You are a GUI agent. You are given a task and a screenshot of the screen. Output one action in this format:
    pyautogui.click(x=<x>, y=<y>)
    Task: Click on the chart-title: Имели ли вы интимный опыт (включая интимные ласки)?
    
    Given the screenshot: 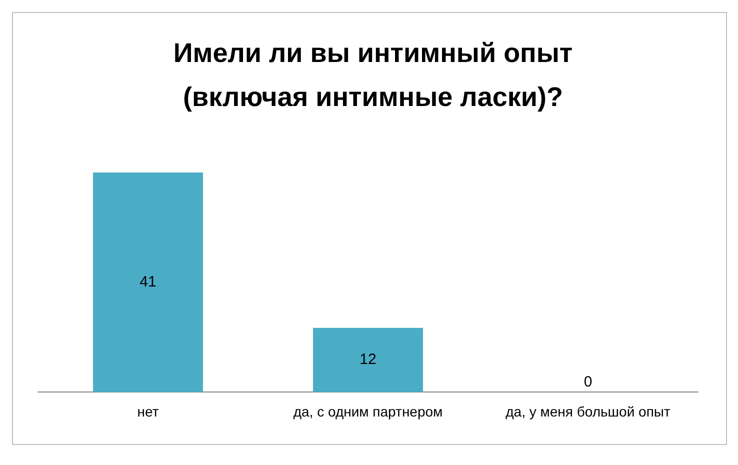 What is the action you would take?
    pyautogui.click(x=373, y=75)
    